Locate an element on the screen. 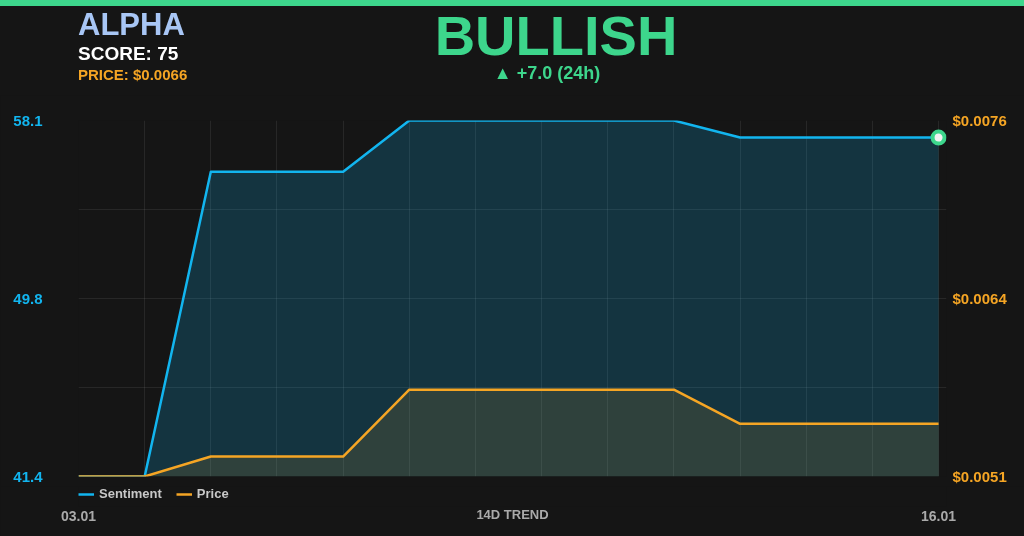  legend-label: Price is located at coordinates (212, 493).